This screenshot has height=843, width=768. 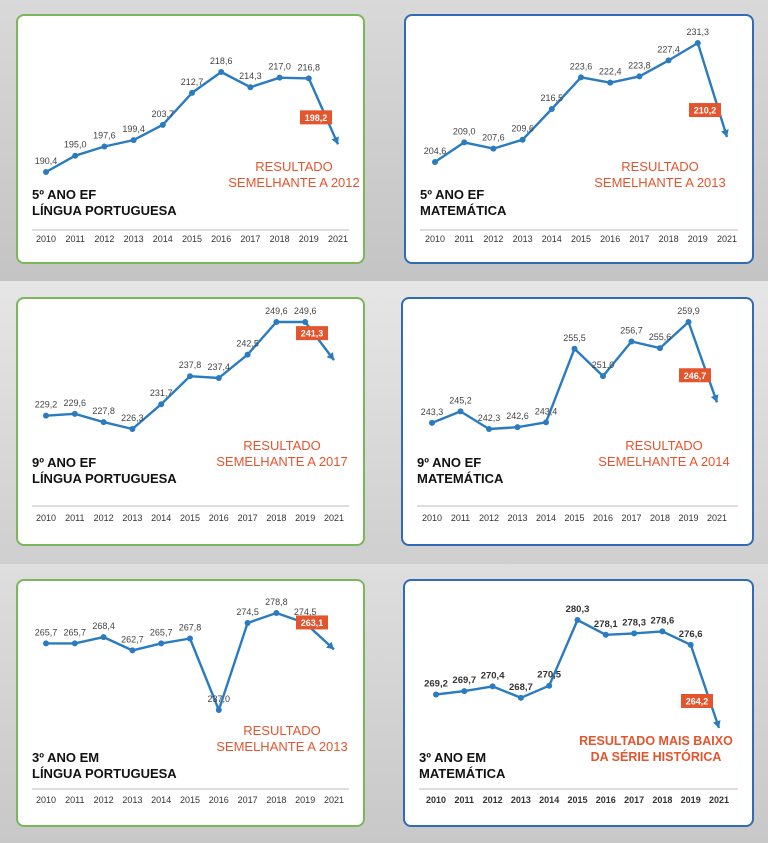 I want to click on data-label: 274,5, so click(x=247, y=612).